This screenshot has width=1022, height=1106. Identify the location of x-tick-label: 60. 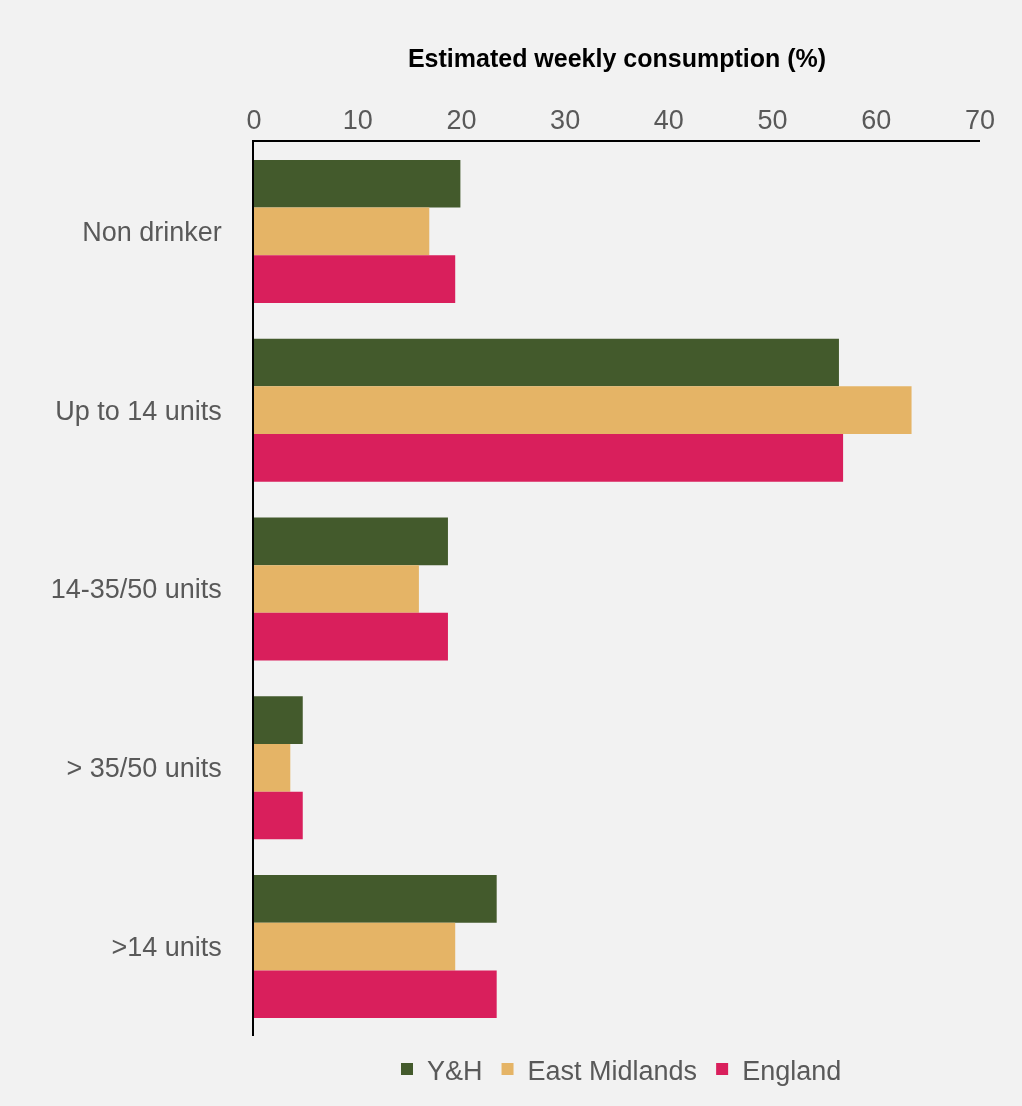
(876, 120).